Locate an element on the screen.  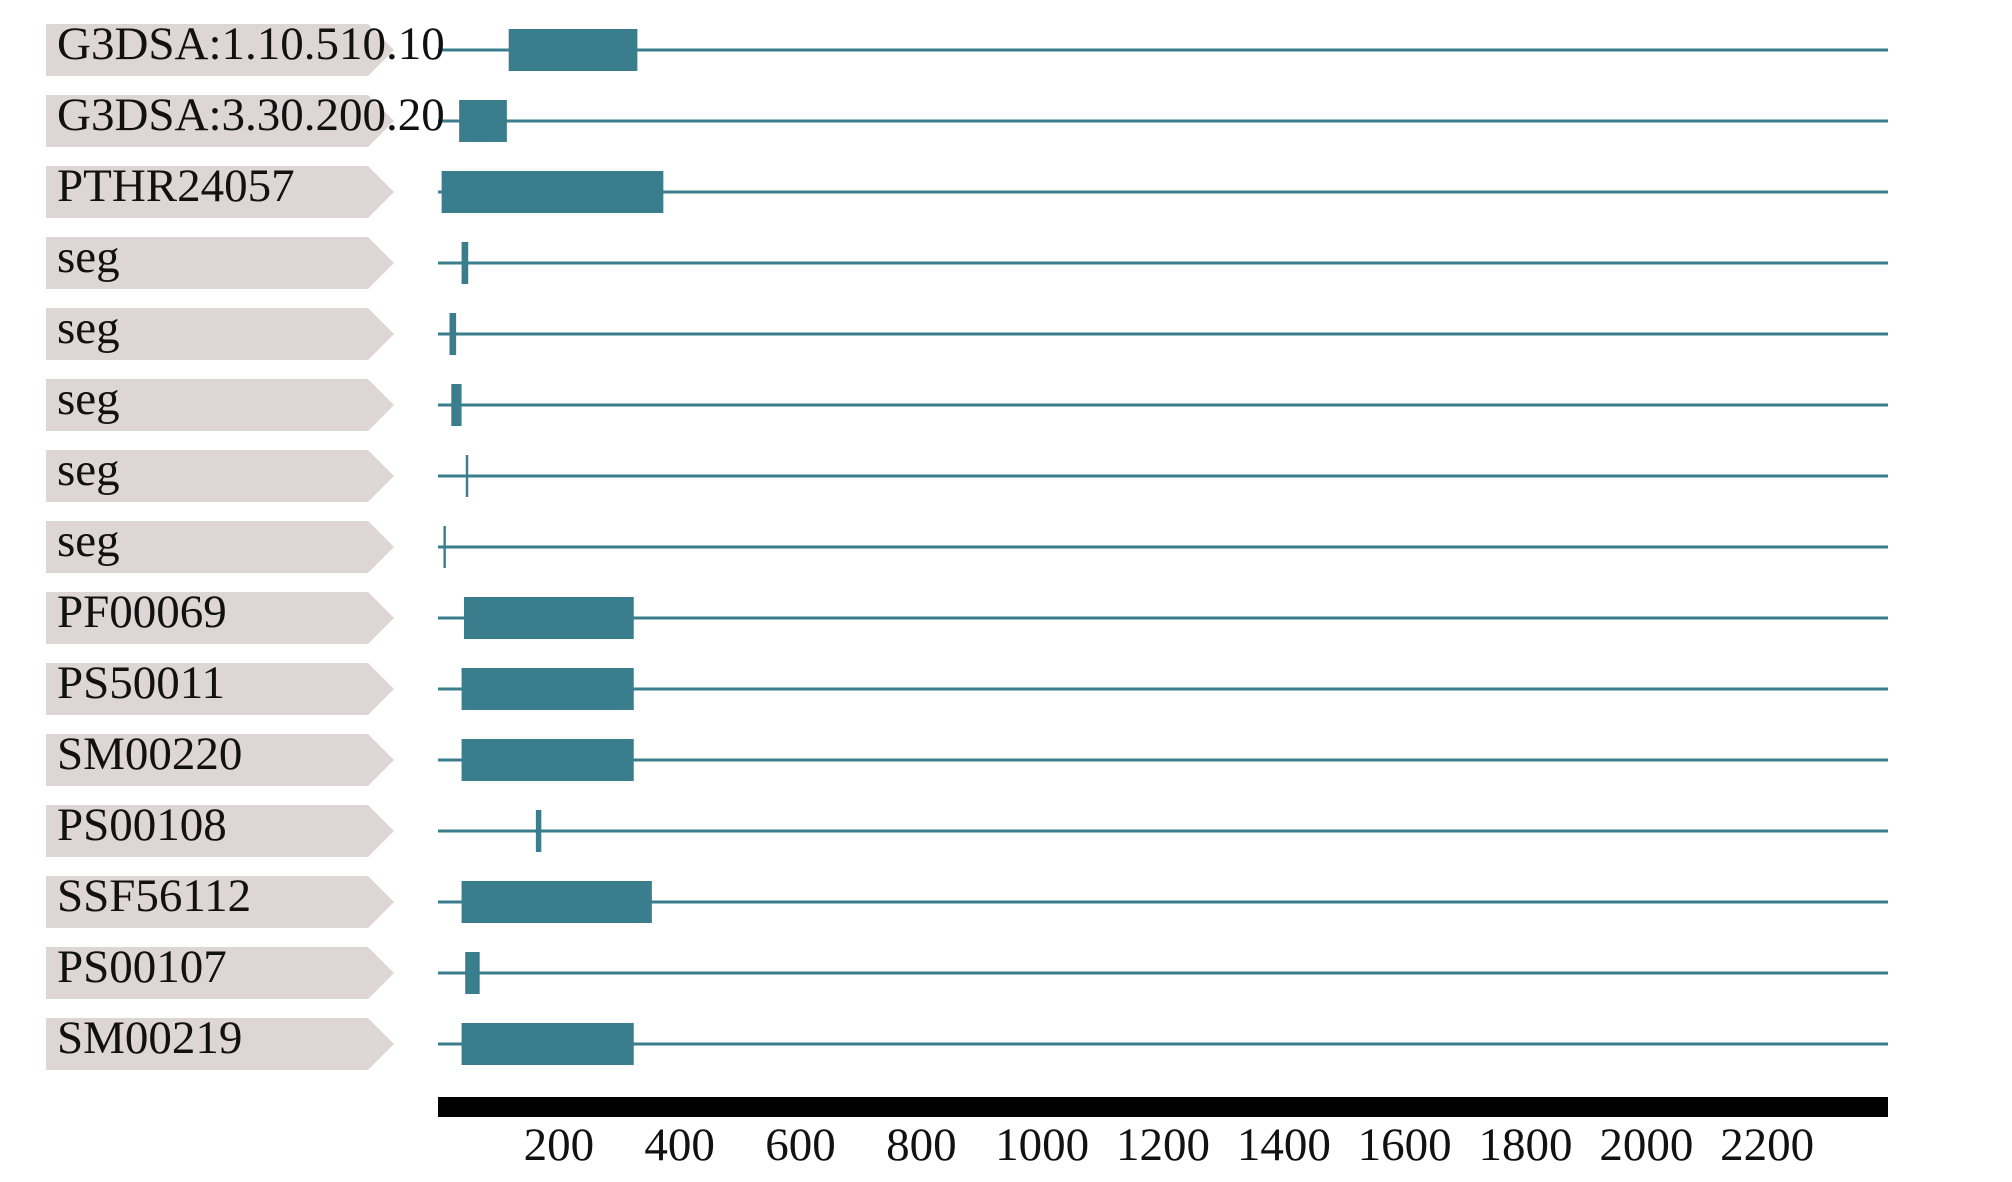
x-tick-label: 1000 is located at coordinates (1042, 1145).